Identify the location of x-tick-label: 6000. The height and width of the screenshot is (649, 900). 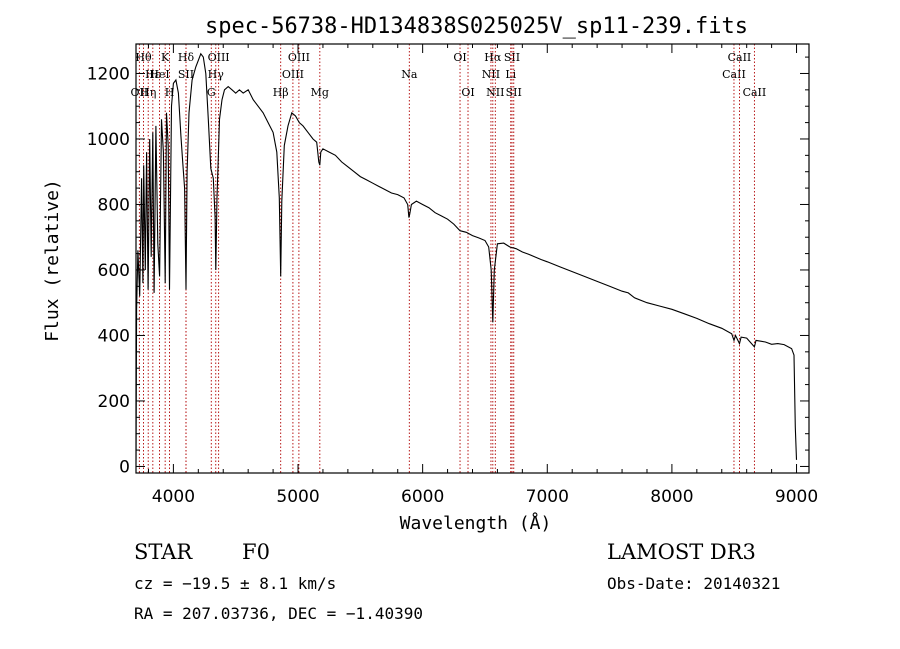
(422, 497).